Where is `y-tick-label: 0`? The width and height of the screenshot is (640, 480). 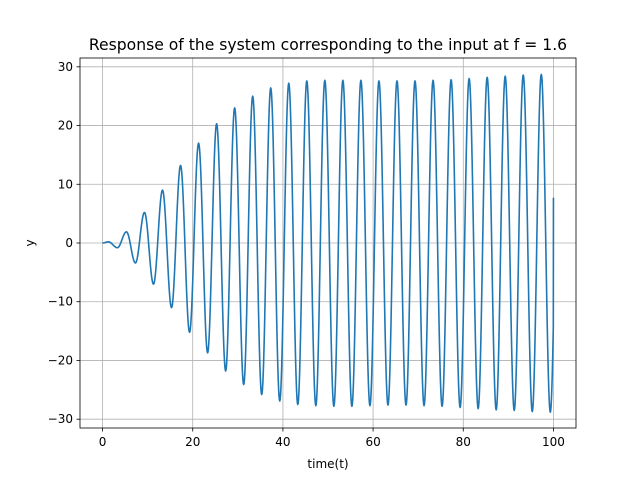 y-tick-label: 0 is located at coordinates (69, 243).